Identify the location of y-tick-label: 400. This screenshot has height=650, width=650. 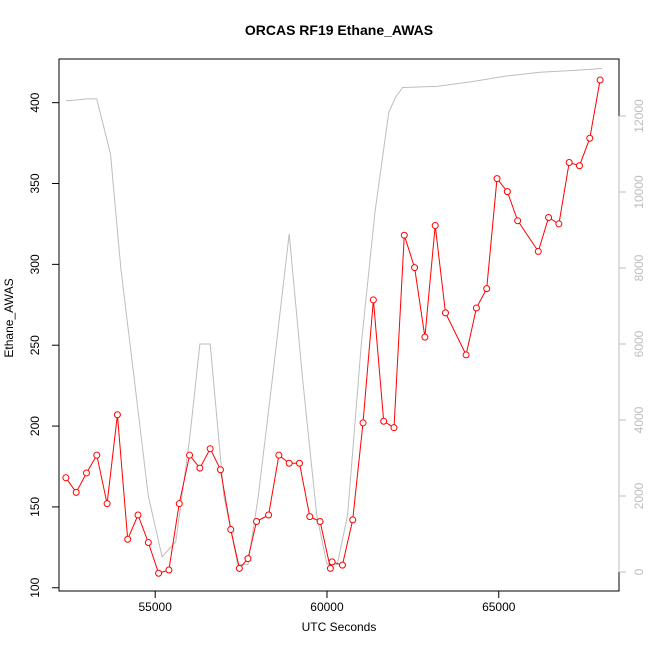
(35, 102).